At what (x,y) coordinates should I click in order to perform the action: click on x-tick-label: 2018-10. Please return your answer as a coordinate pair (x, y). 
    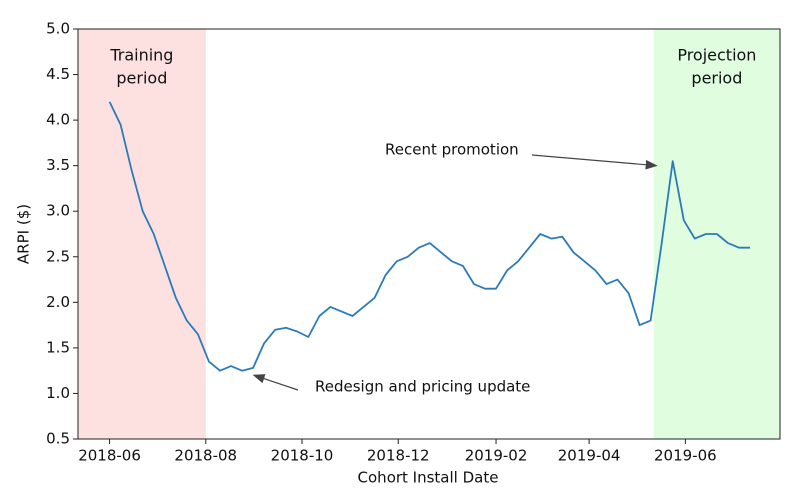
    Looking at the image, I should click on (302, 456).